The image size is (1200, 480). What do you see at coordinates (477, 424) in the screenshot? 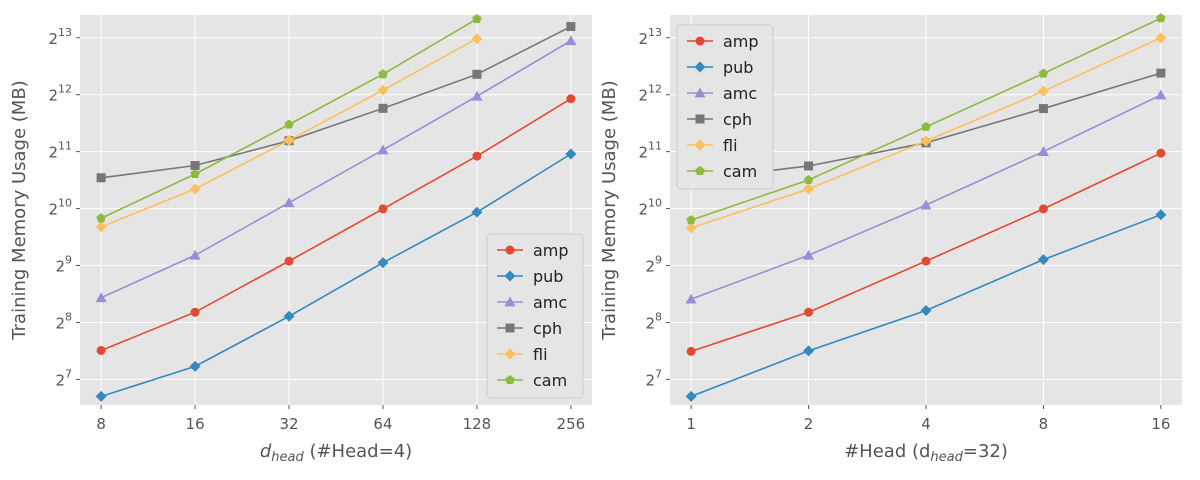
I see `x-tick-label: 128` at bounding box center [477, 424].